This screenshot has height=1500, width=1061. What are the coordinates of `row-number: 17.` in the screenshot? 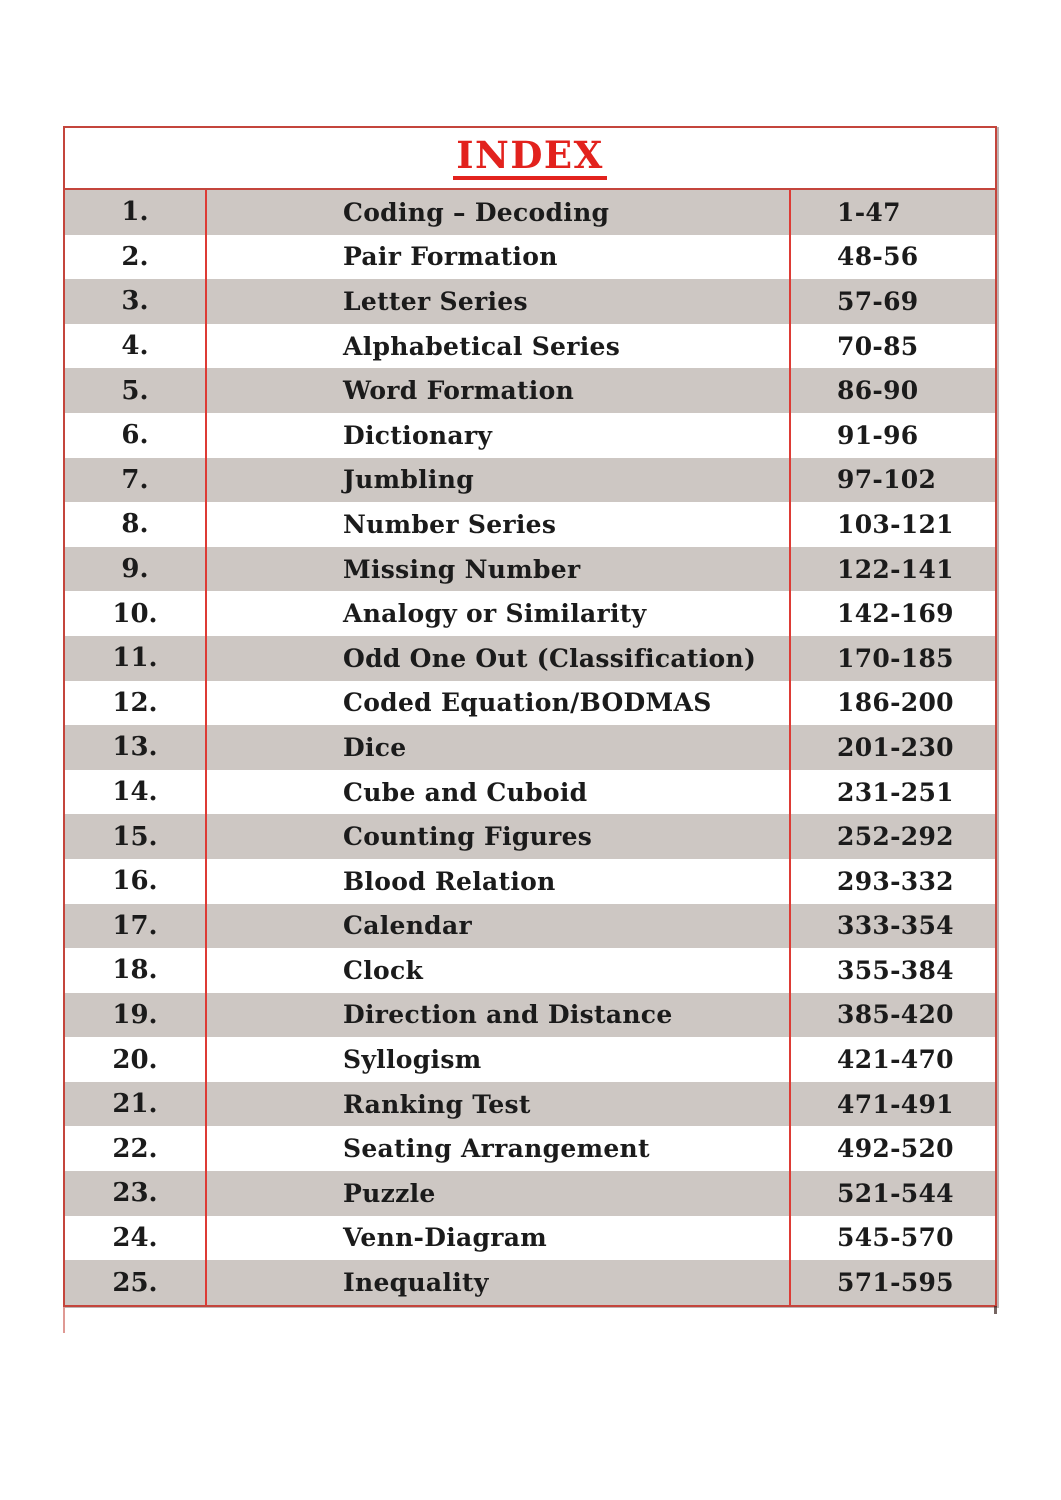 It's located at (136, 926).